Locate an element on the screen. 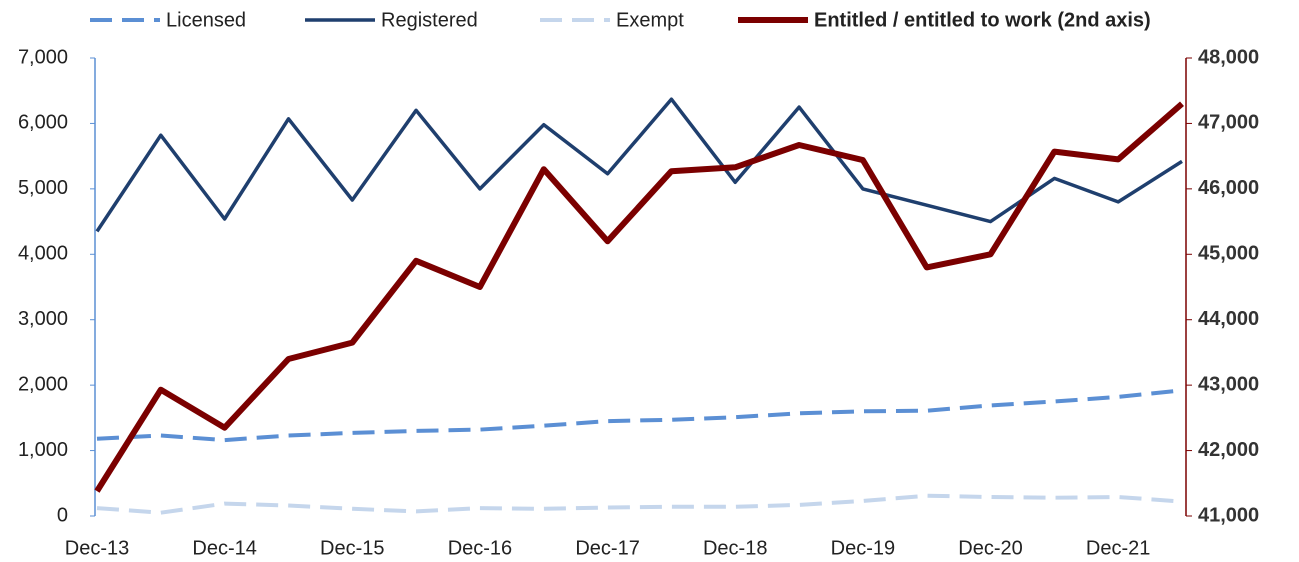 This screenshot has height=562, width=1299. y2-tick-label: 48,000 is located at coordinates (1228, 57).